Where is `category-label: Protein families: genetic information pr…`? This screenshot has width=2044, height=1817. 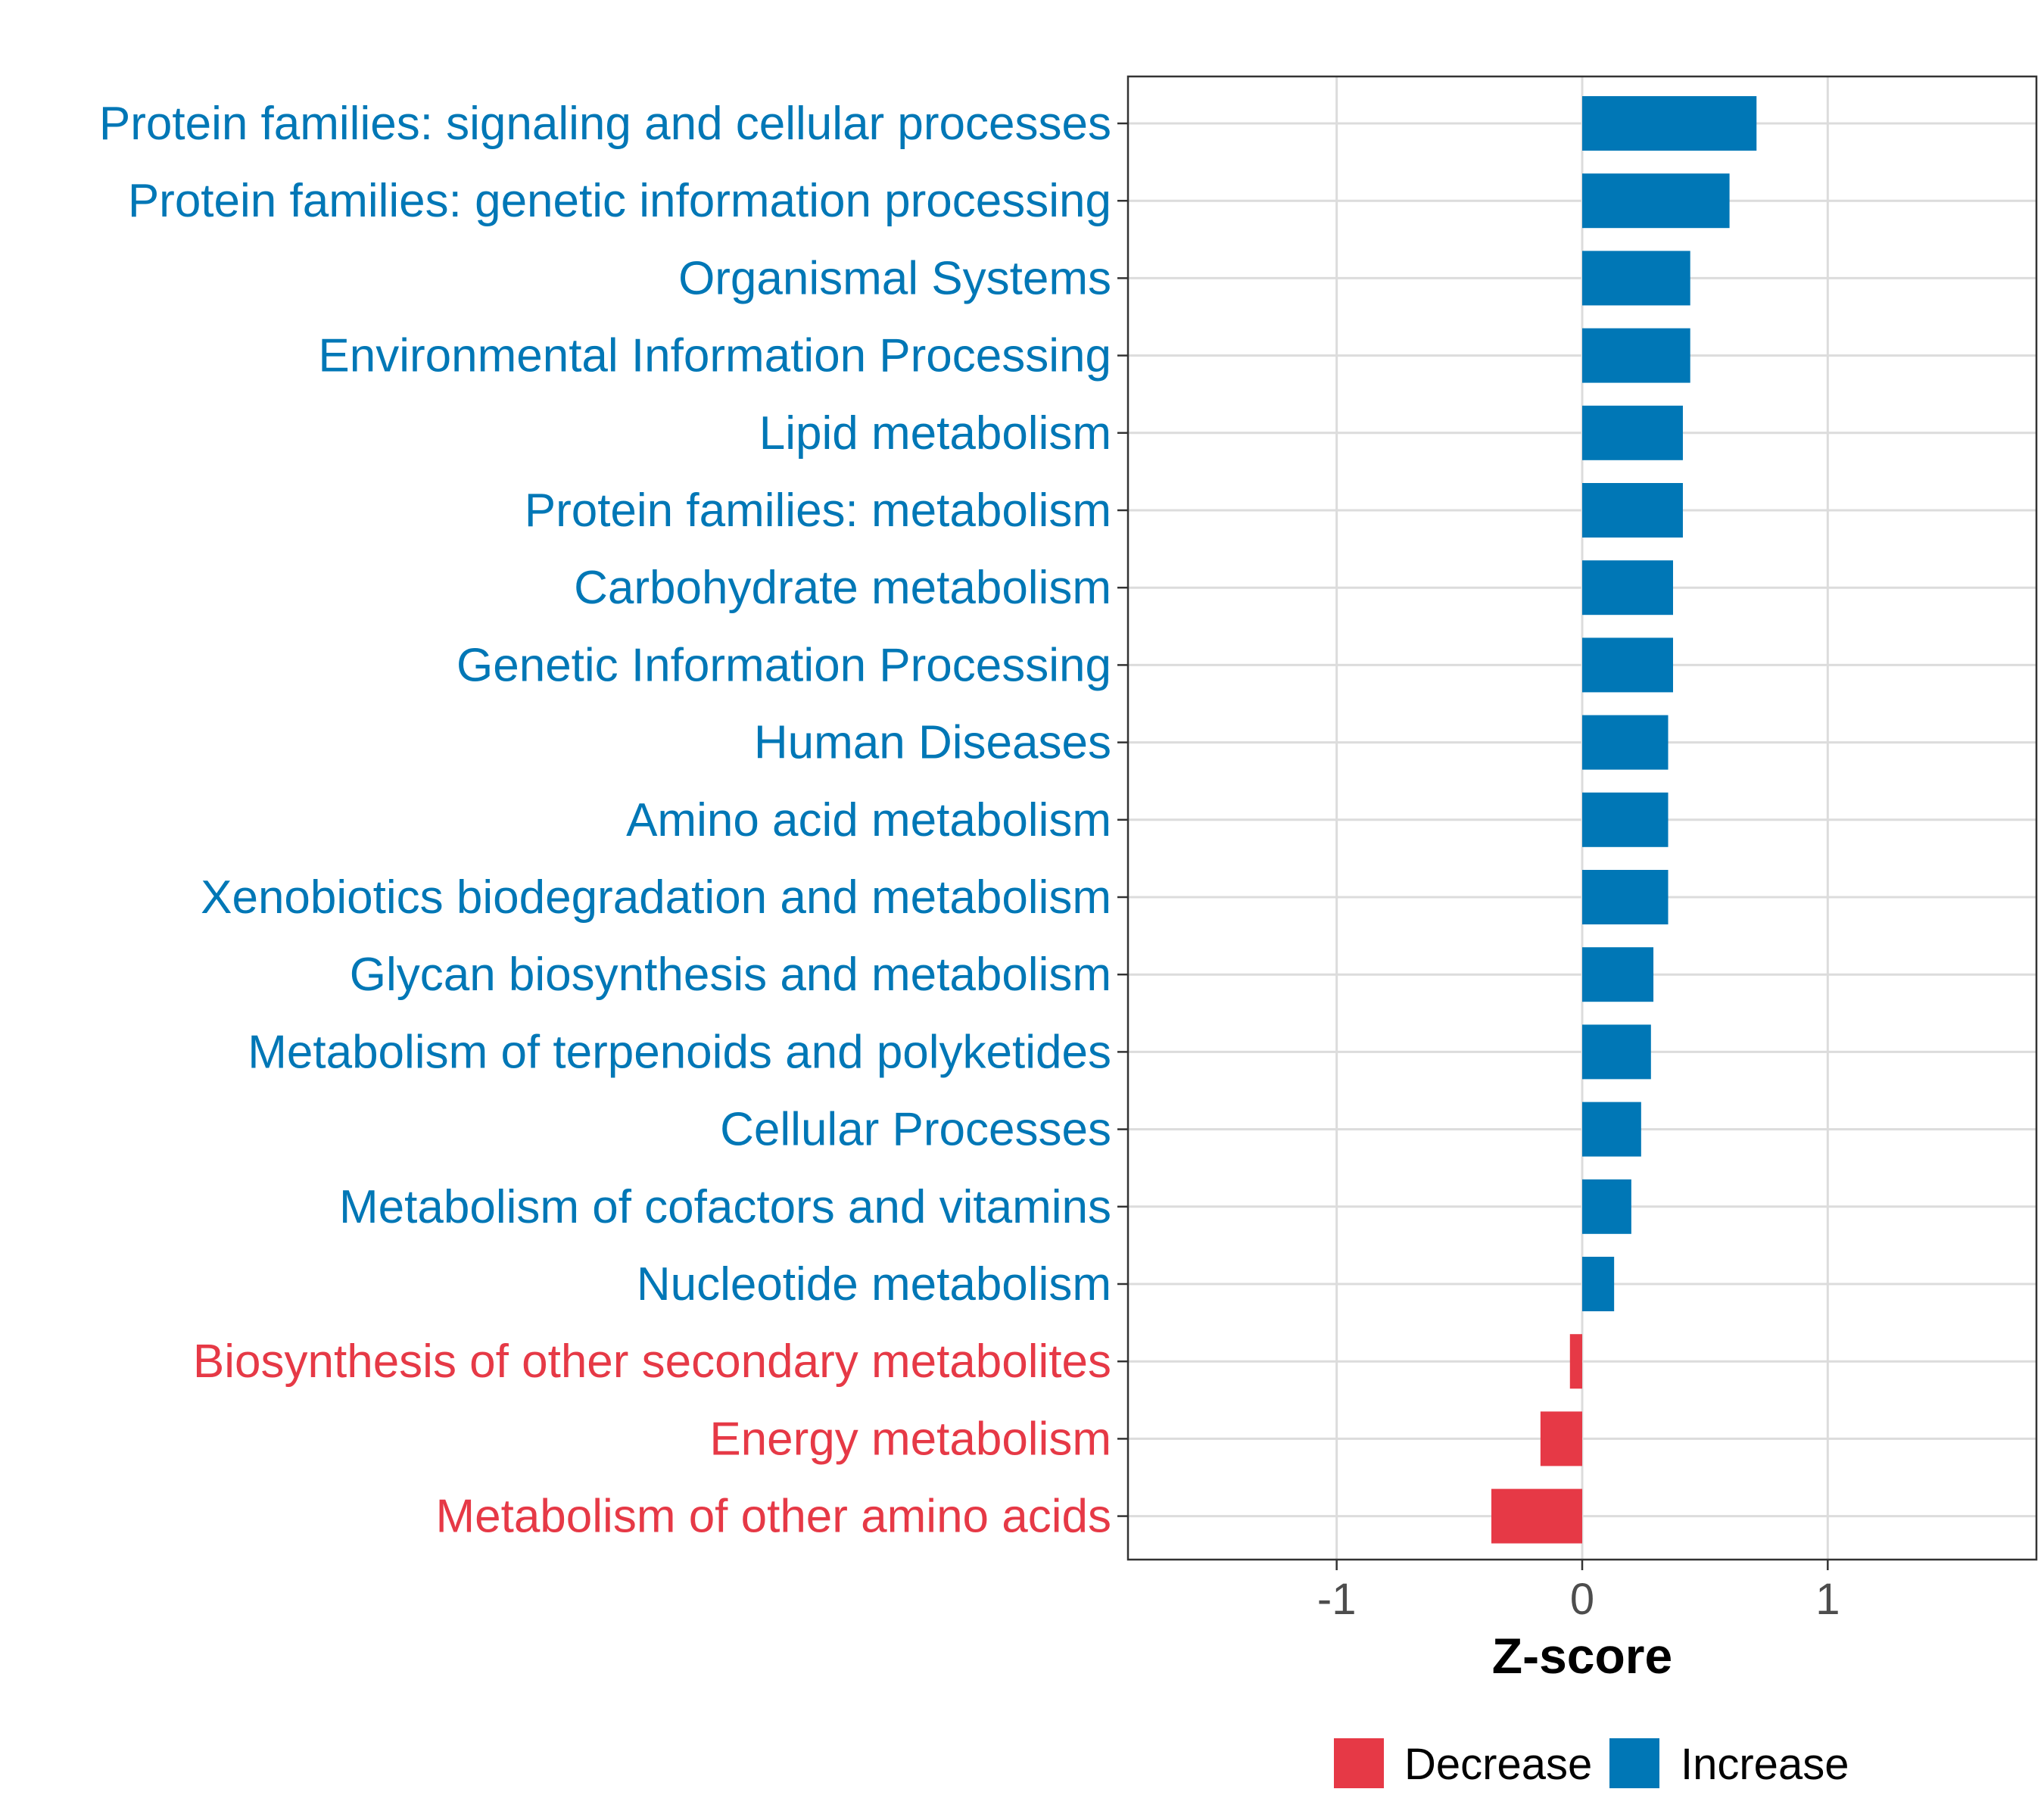 category-label: Protein families: genetic information pr… is located at coordinates (619, 201).